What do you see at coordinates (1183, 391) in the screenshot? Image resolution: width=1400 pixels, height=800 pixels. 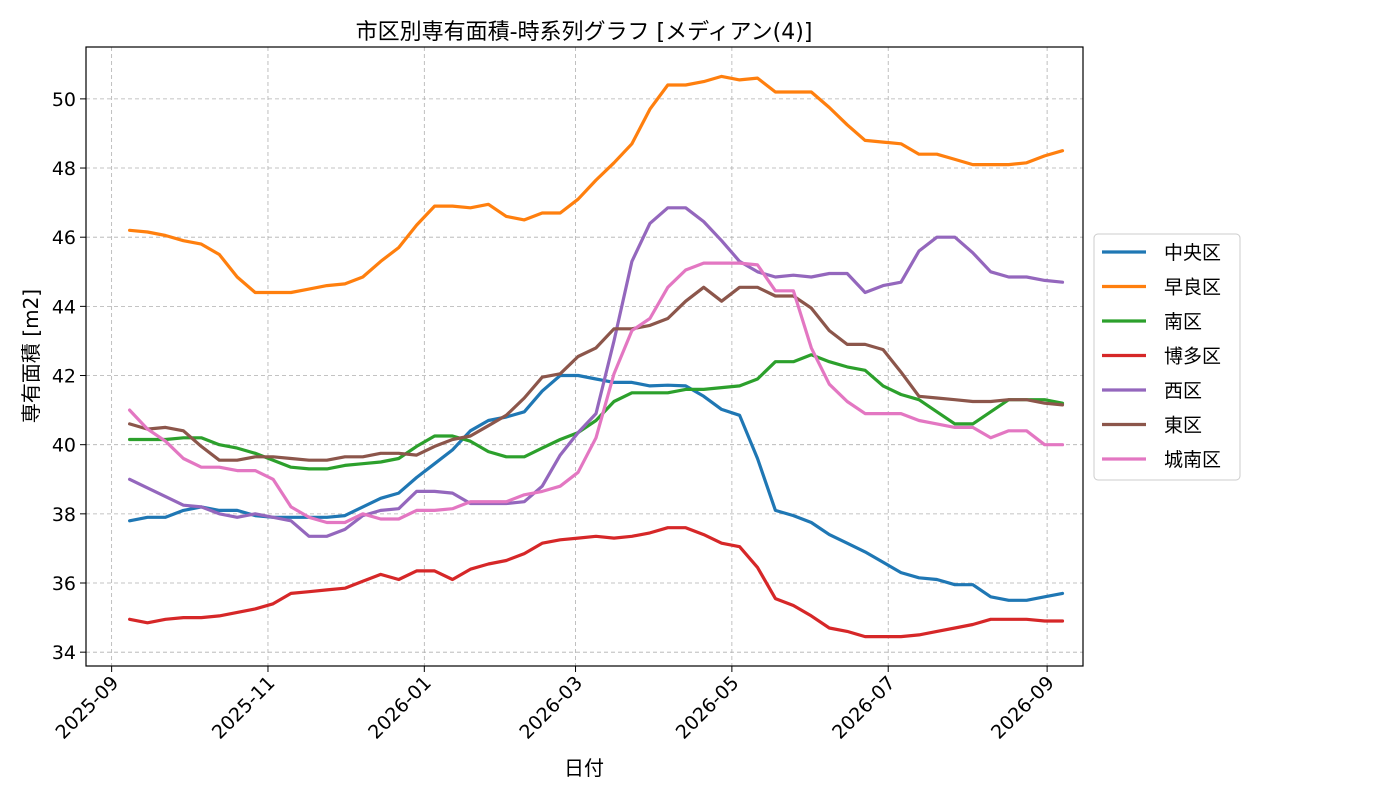 I see `legend-label: 西区` at bounding box center [1183, 391].